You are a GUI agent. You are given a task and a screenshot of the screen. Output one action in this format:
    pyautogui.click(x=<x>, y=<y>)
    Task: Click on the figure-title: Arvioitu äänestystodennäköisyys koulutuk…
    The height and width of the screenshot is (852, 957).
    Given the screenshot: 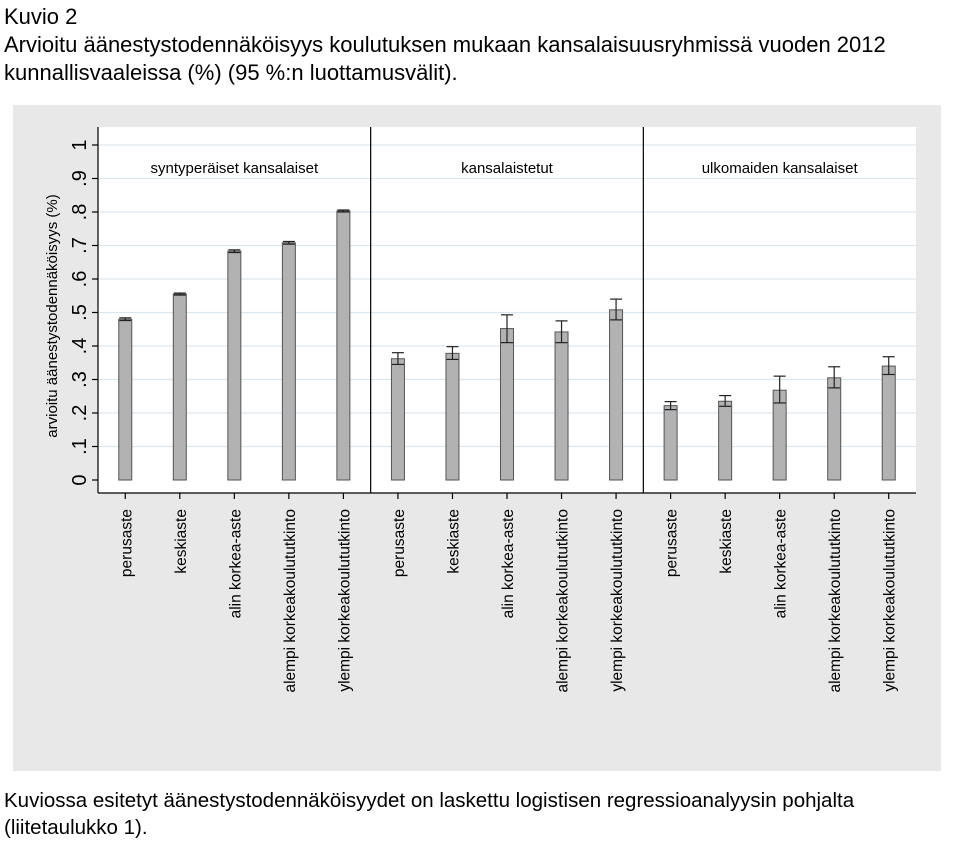 What is the action you would take?
    pyautogui.click(x=445, y=58)
    